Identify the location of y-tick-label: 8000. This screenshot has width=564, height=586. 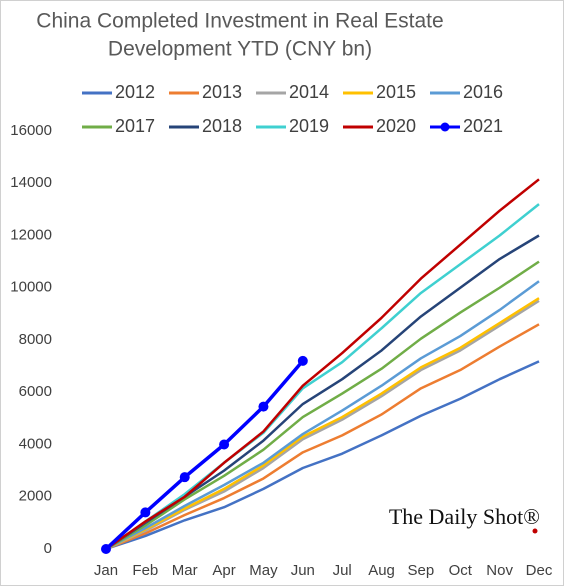
(35, 339).